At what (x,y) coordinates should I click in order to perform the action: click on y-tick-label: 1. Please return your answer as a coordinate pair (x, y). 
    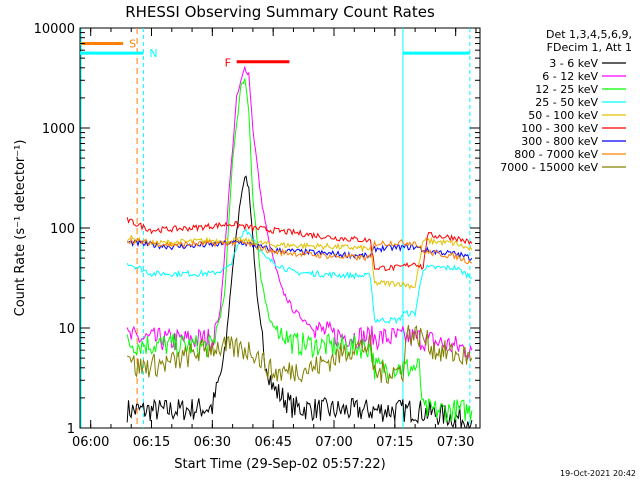
    Looking at the image, I should click on (71, 429).